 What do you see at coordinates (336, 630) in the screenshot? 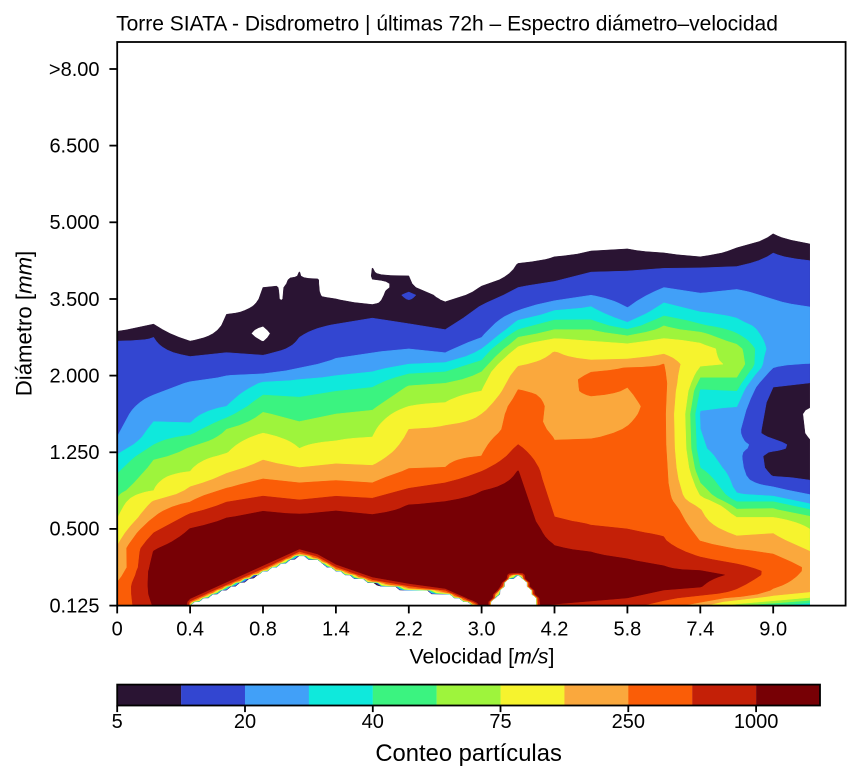
I see `svg-text: 1.4` at bounding box center [336, 630].